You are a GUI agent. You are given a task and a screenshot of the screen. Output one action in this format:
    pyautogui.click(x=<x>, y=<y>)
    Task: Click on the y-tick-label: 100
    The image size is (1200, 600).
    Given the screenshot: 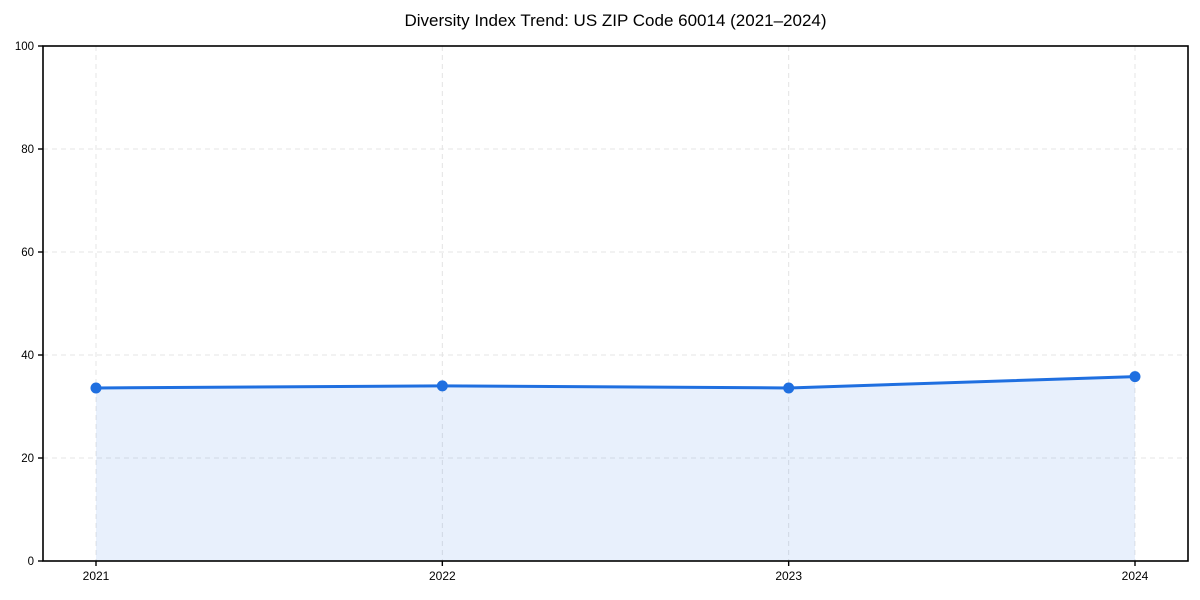 What is the action you would take?
    pyautogui.click(x=24, y=47)
    